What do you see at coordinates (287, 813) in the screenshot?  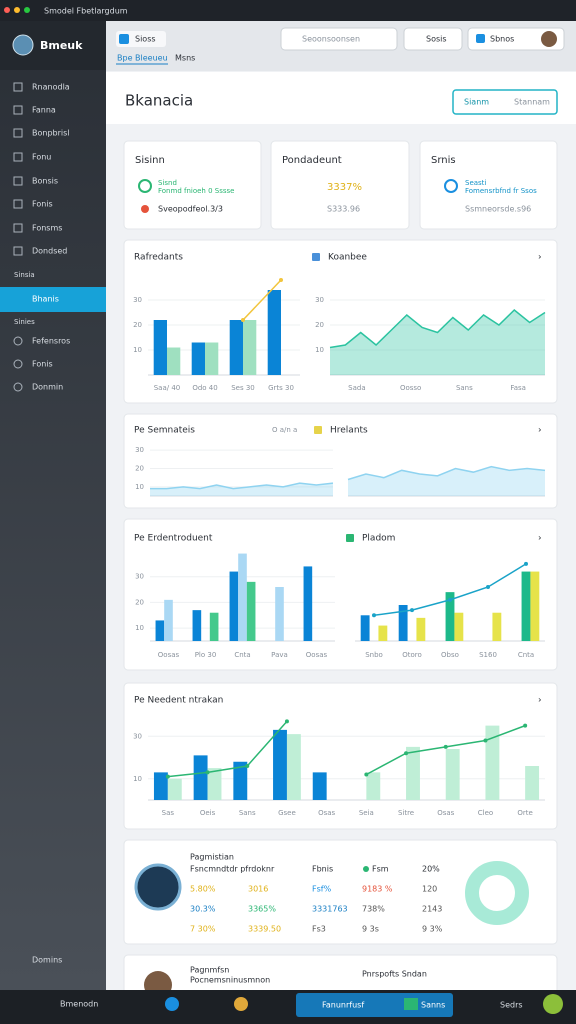 I see `x-tick-label: Gsee` at bounding box center [287, 813].